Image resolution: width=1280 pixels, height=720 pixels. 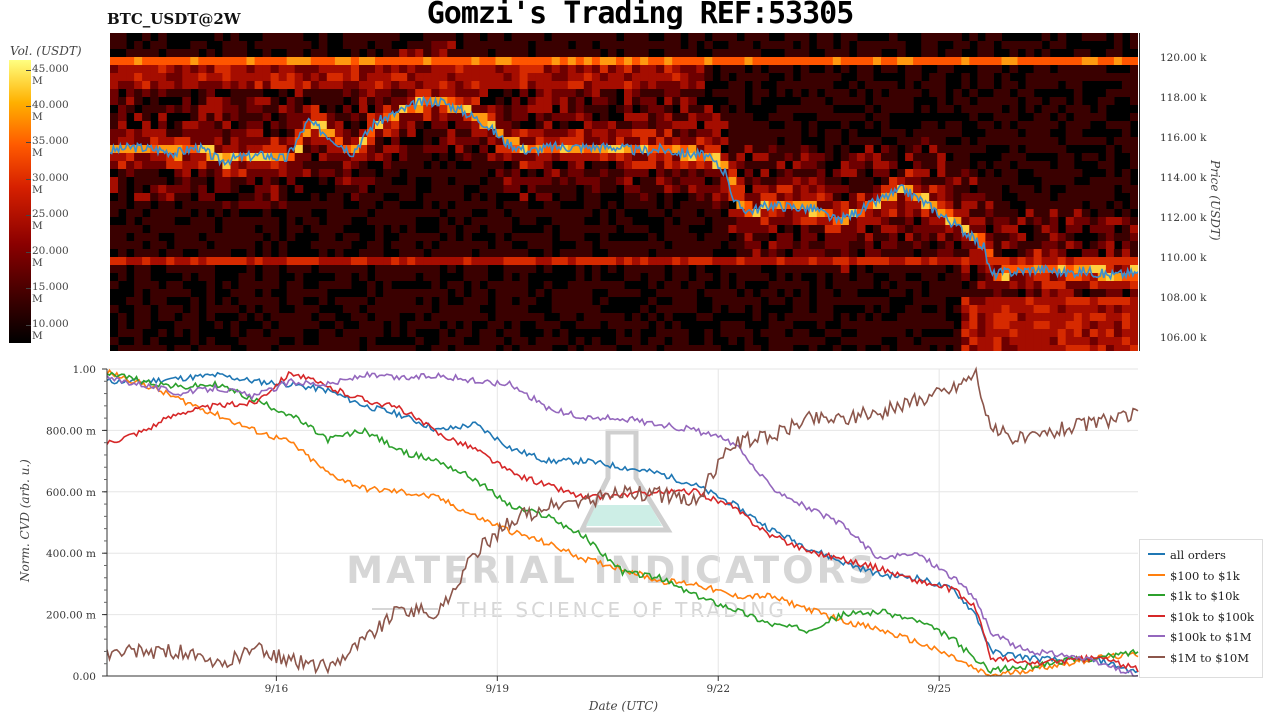 I want to click on legend-swatch, so click(x=1156, y=554).